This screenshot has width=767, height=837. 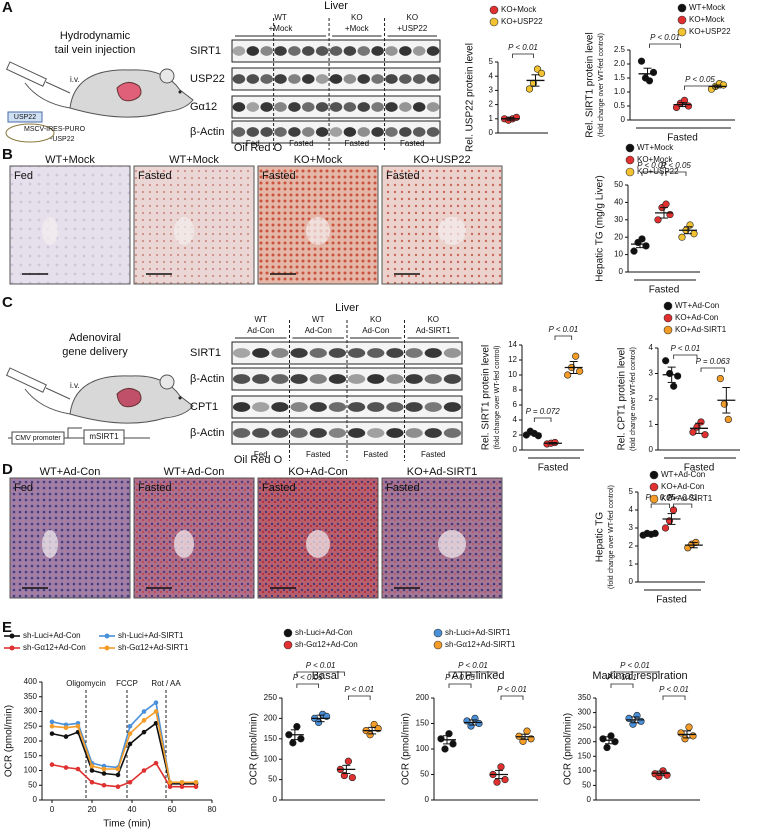 I want to click on image-label: KO+USP22, so click(x=441, y=160).